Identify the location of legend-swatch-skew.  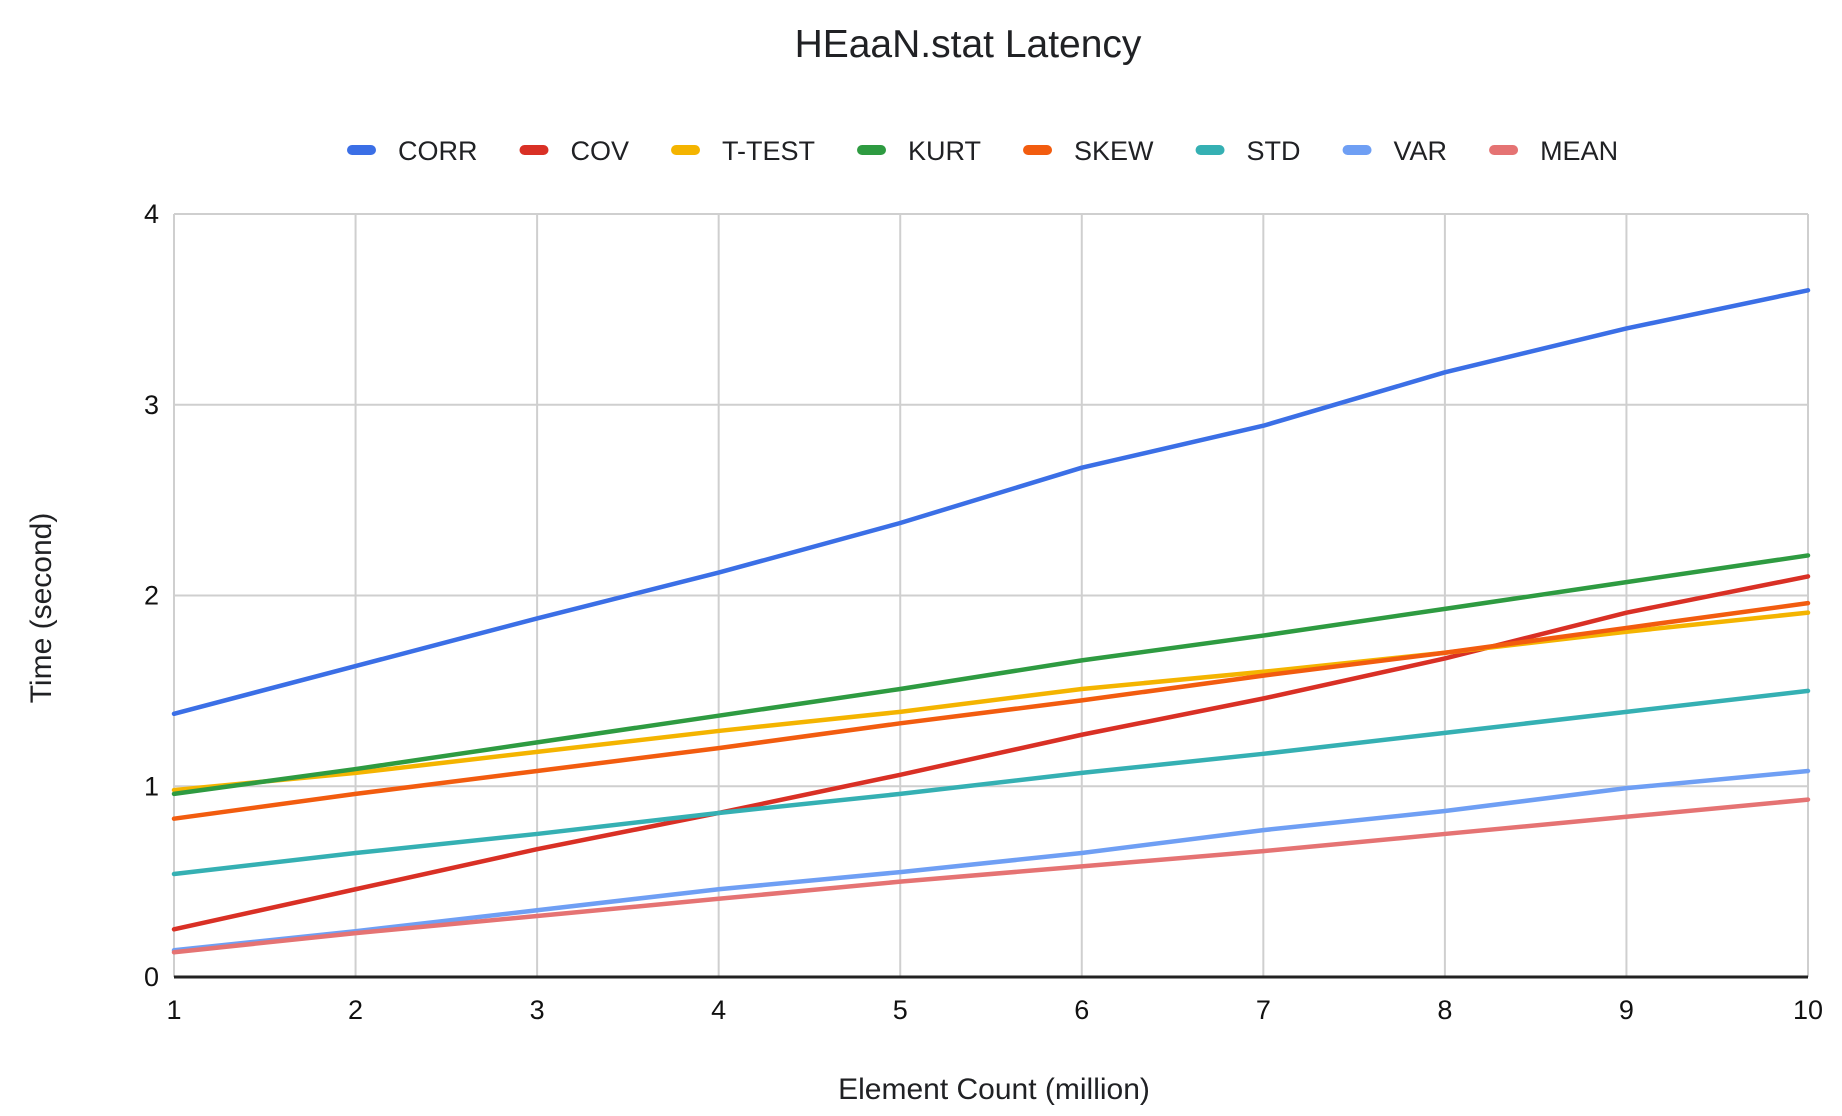
(1038, 150).